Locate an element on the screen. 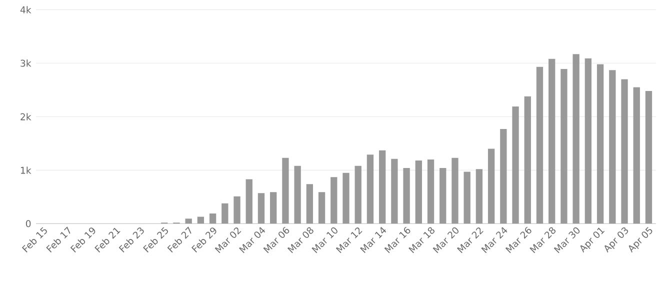 The height and width of the screenshot is (285, 668). x-tick-label: Apr 01 is located at coordinates (592, 240).